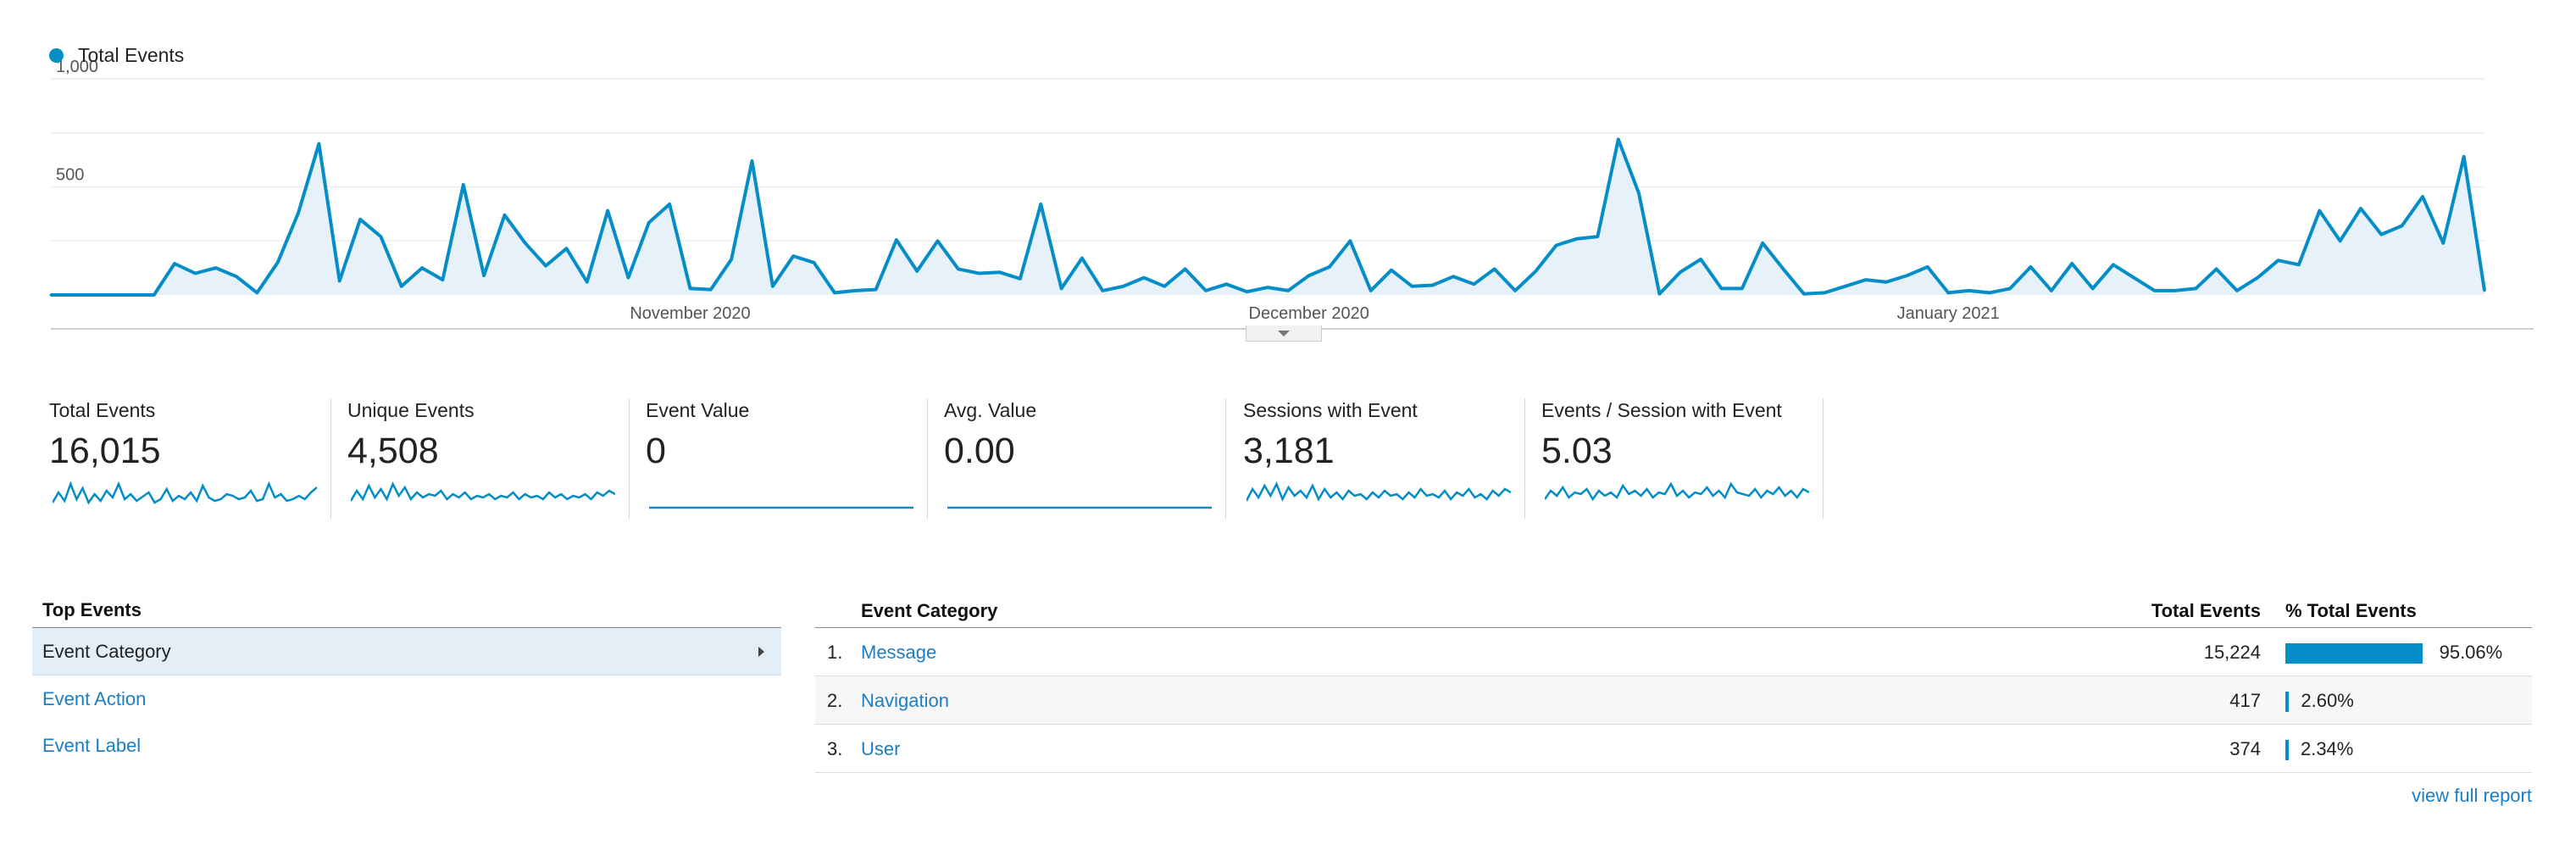 This screenshot has width=2576, height=845. Describe the element at coordinates (979, 451) in the screenshot. I see `metric-value: 0.00` at that location.